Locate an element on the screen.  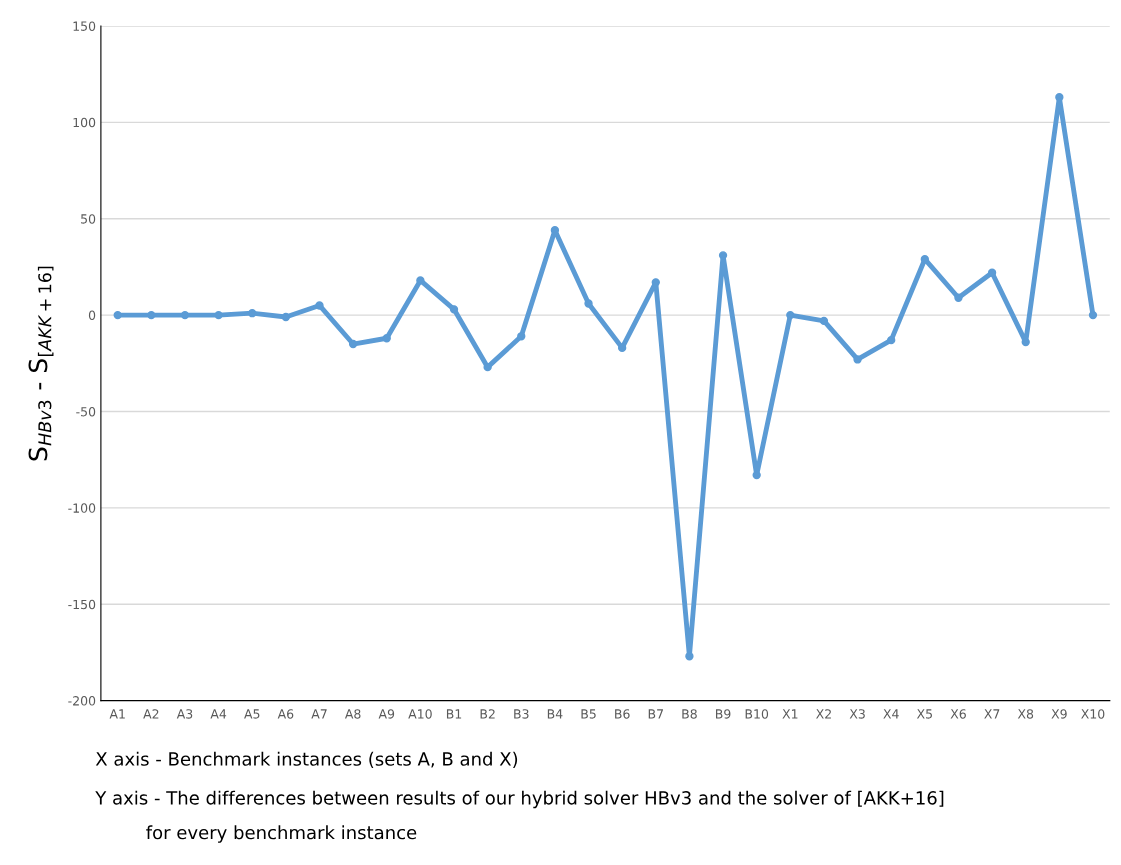
x-tick-label: X7 is located at coordinates (992, 714).